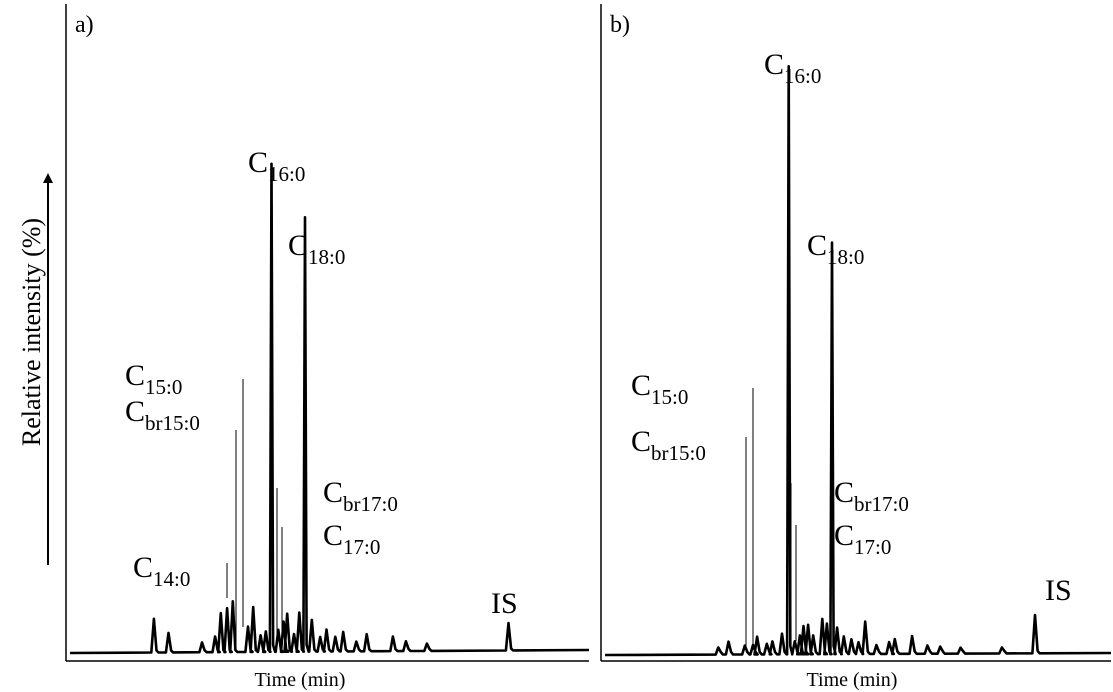 The width and height of the screenshot is (1113, 692). I want to click on peak-label-c14-0-main: C, so click(143, 567).